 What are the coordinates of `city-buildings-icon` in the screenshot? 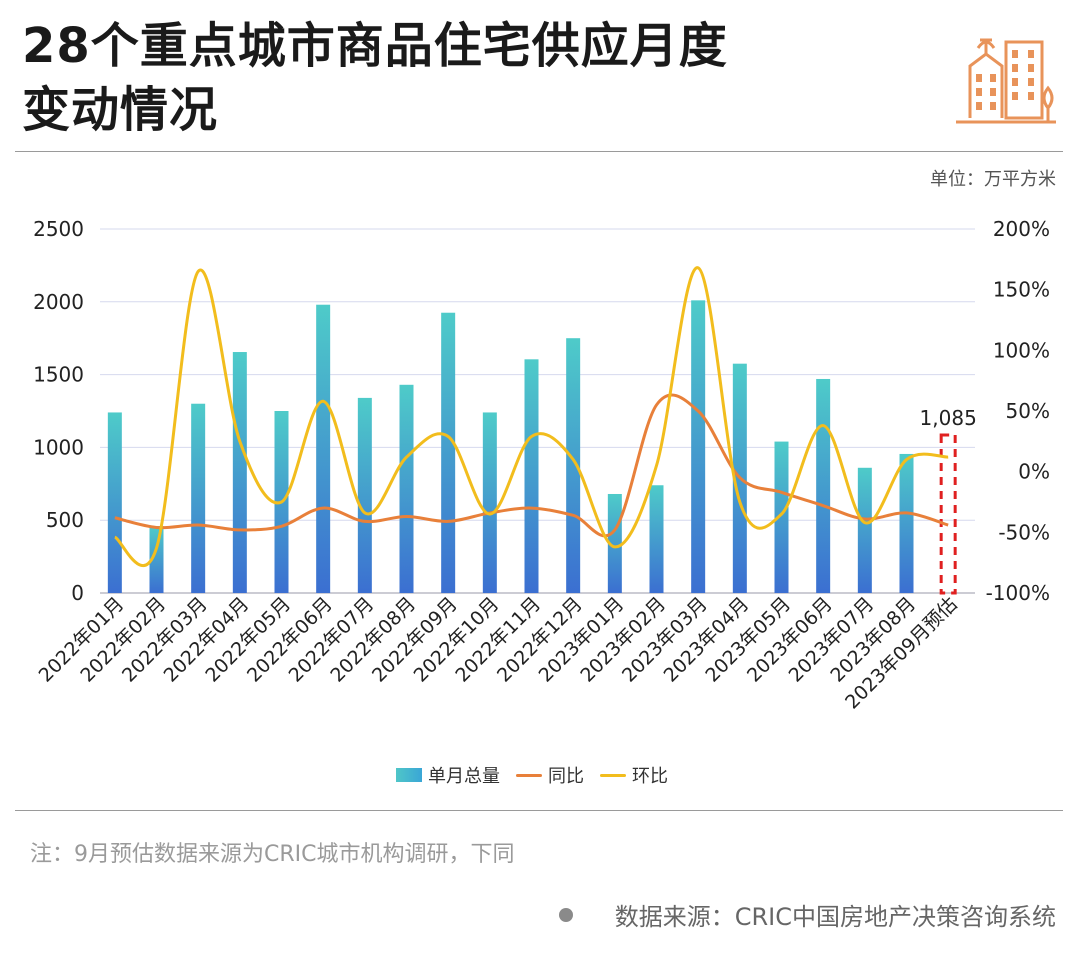 It's located at (1006, 81).